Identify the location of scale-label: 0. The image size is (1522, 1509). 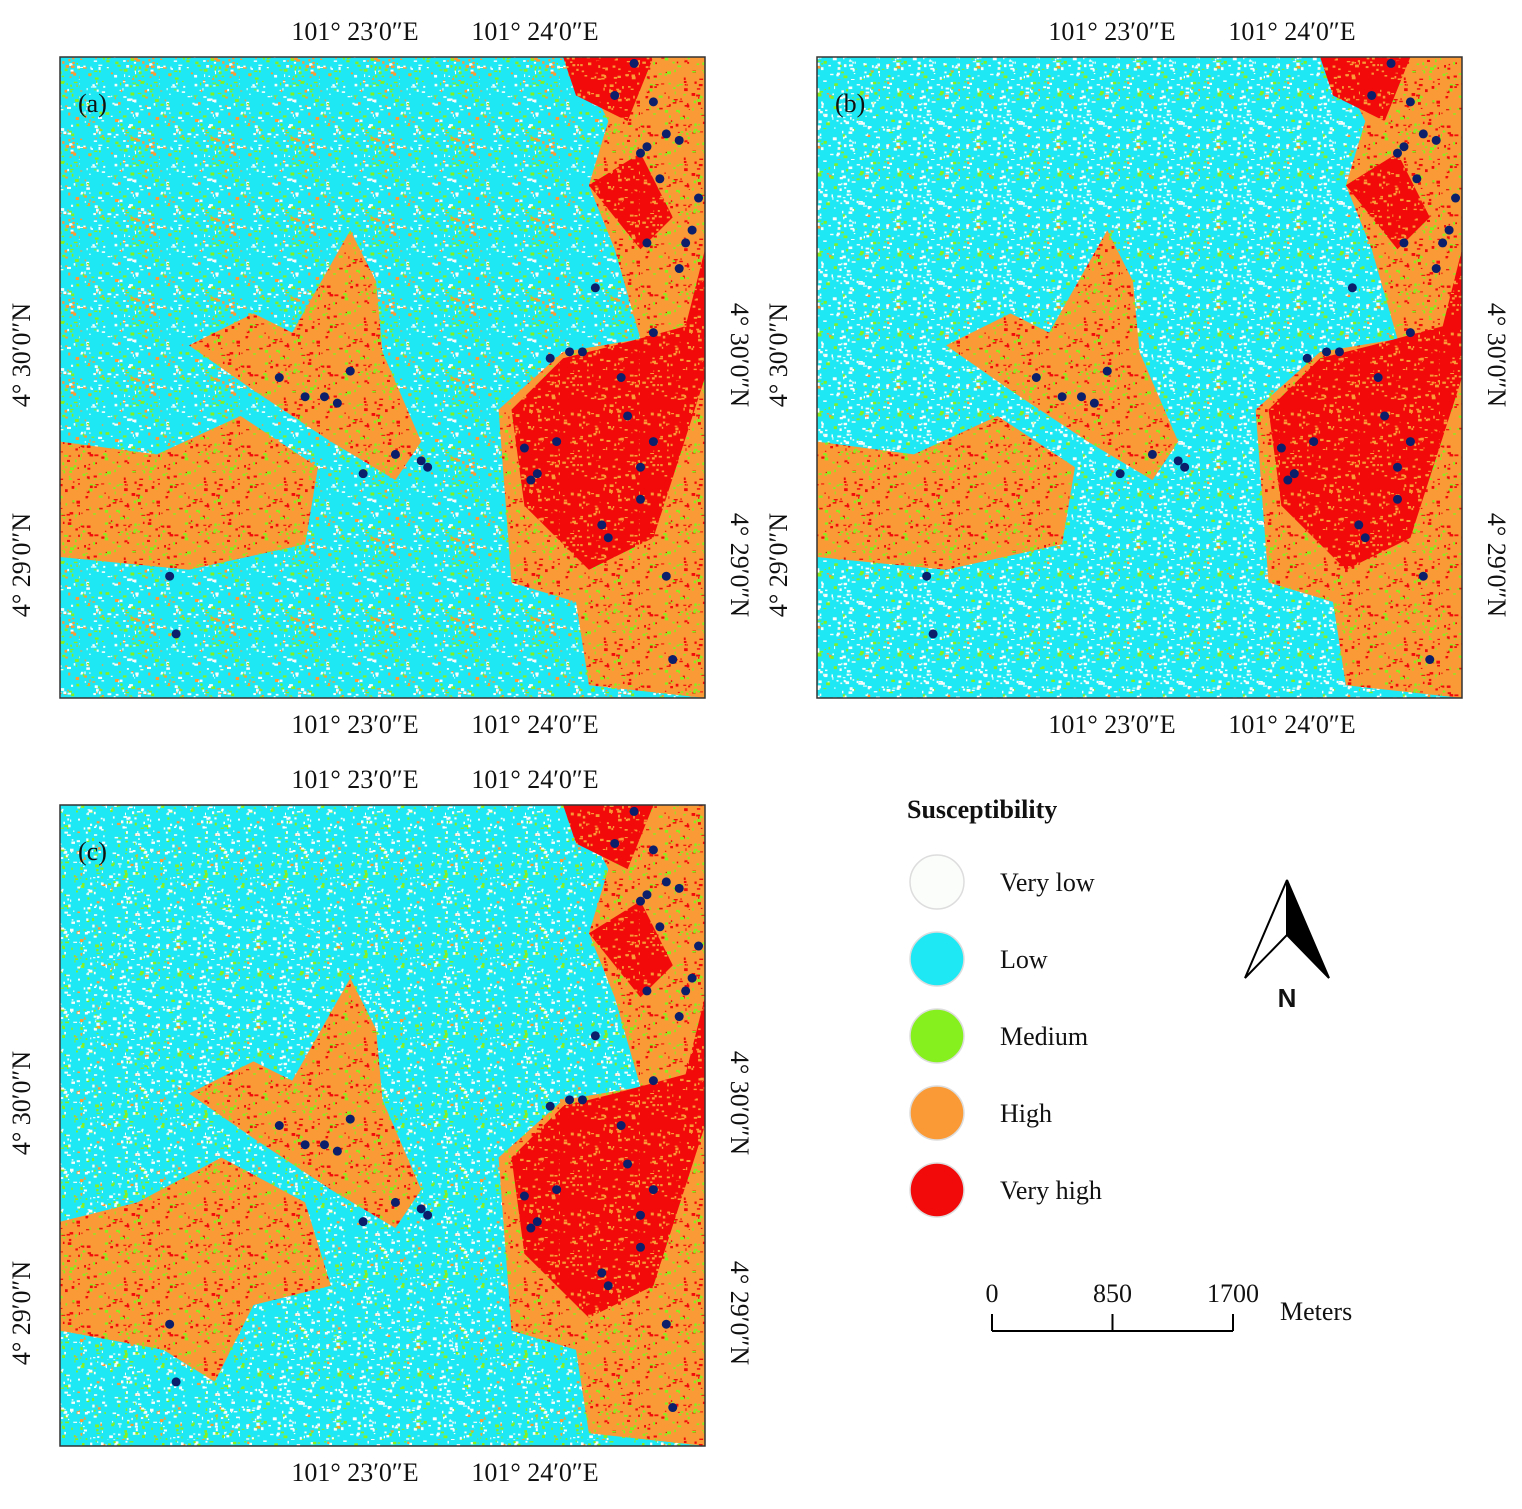
(992, 1293).